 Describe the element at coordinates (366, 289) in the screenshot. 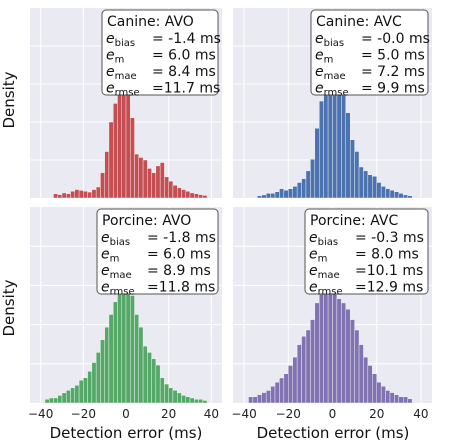

I see `stat-line-rmse: ermse =12.9 ms` at that location.